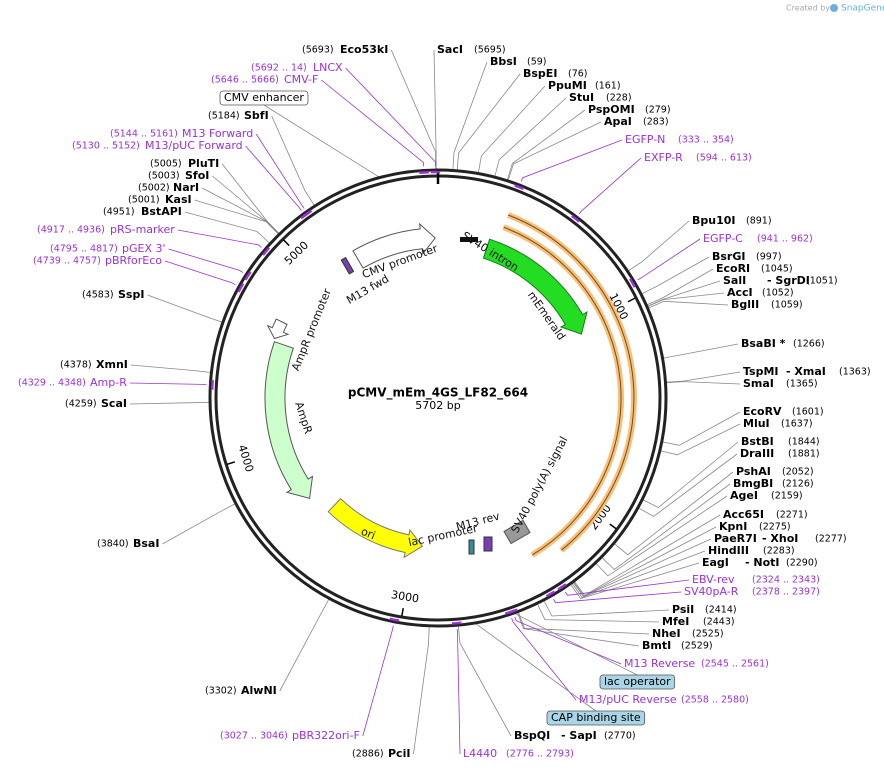  Describe the element at coordinates (106, 146) in the screenshot. I see `primer-range: (5130 .. 5152)` at that location.